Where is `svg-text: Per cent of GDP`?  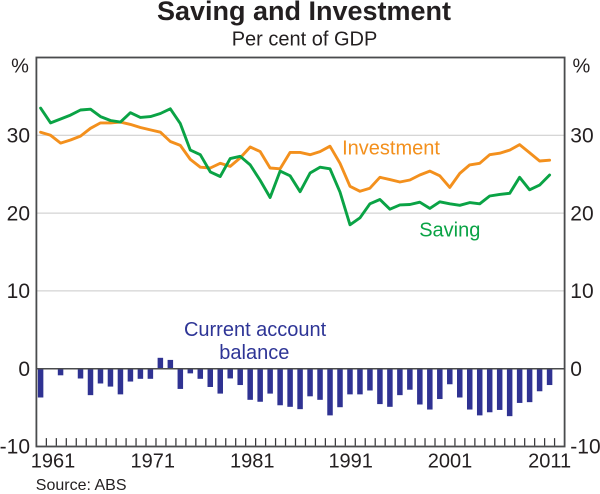
svg-text: Per cent of GDP is located at coordinates (305, 40).